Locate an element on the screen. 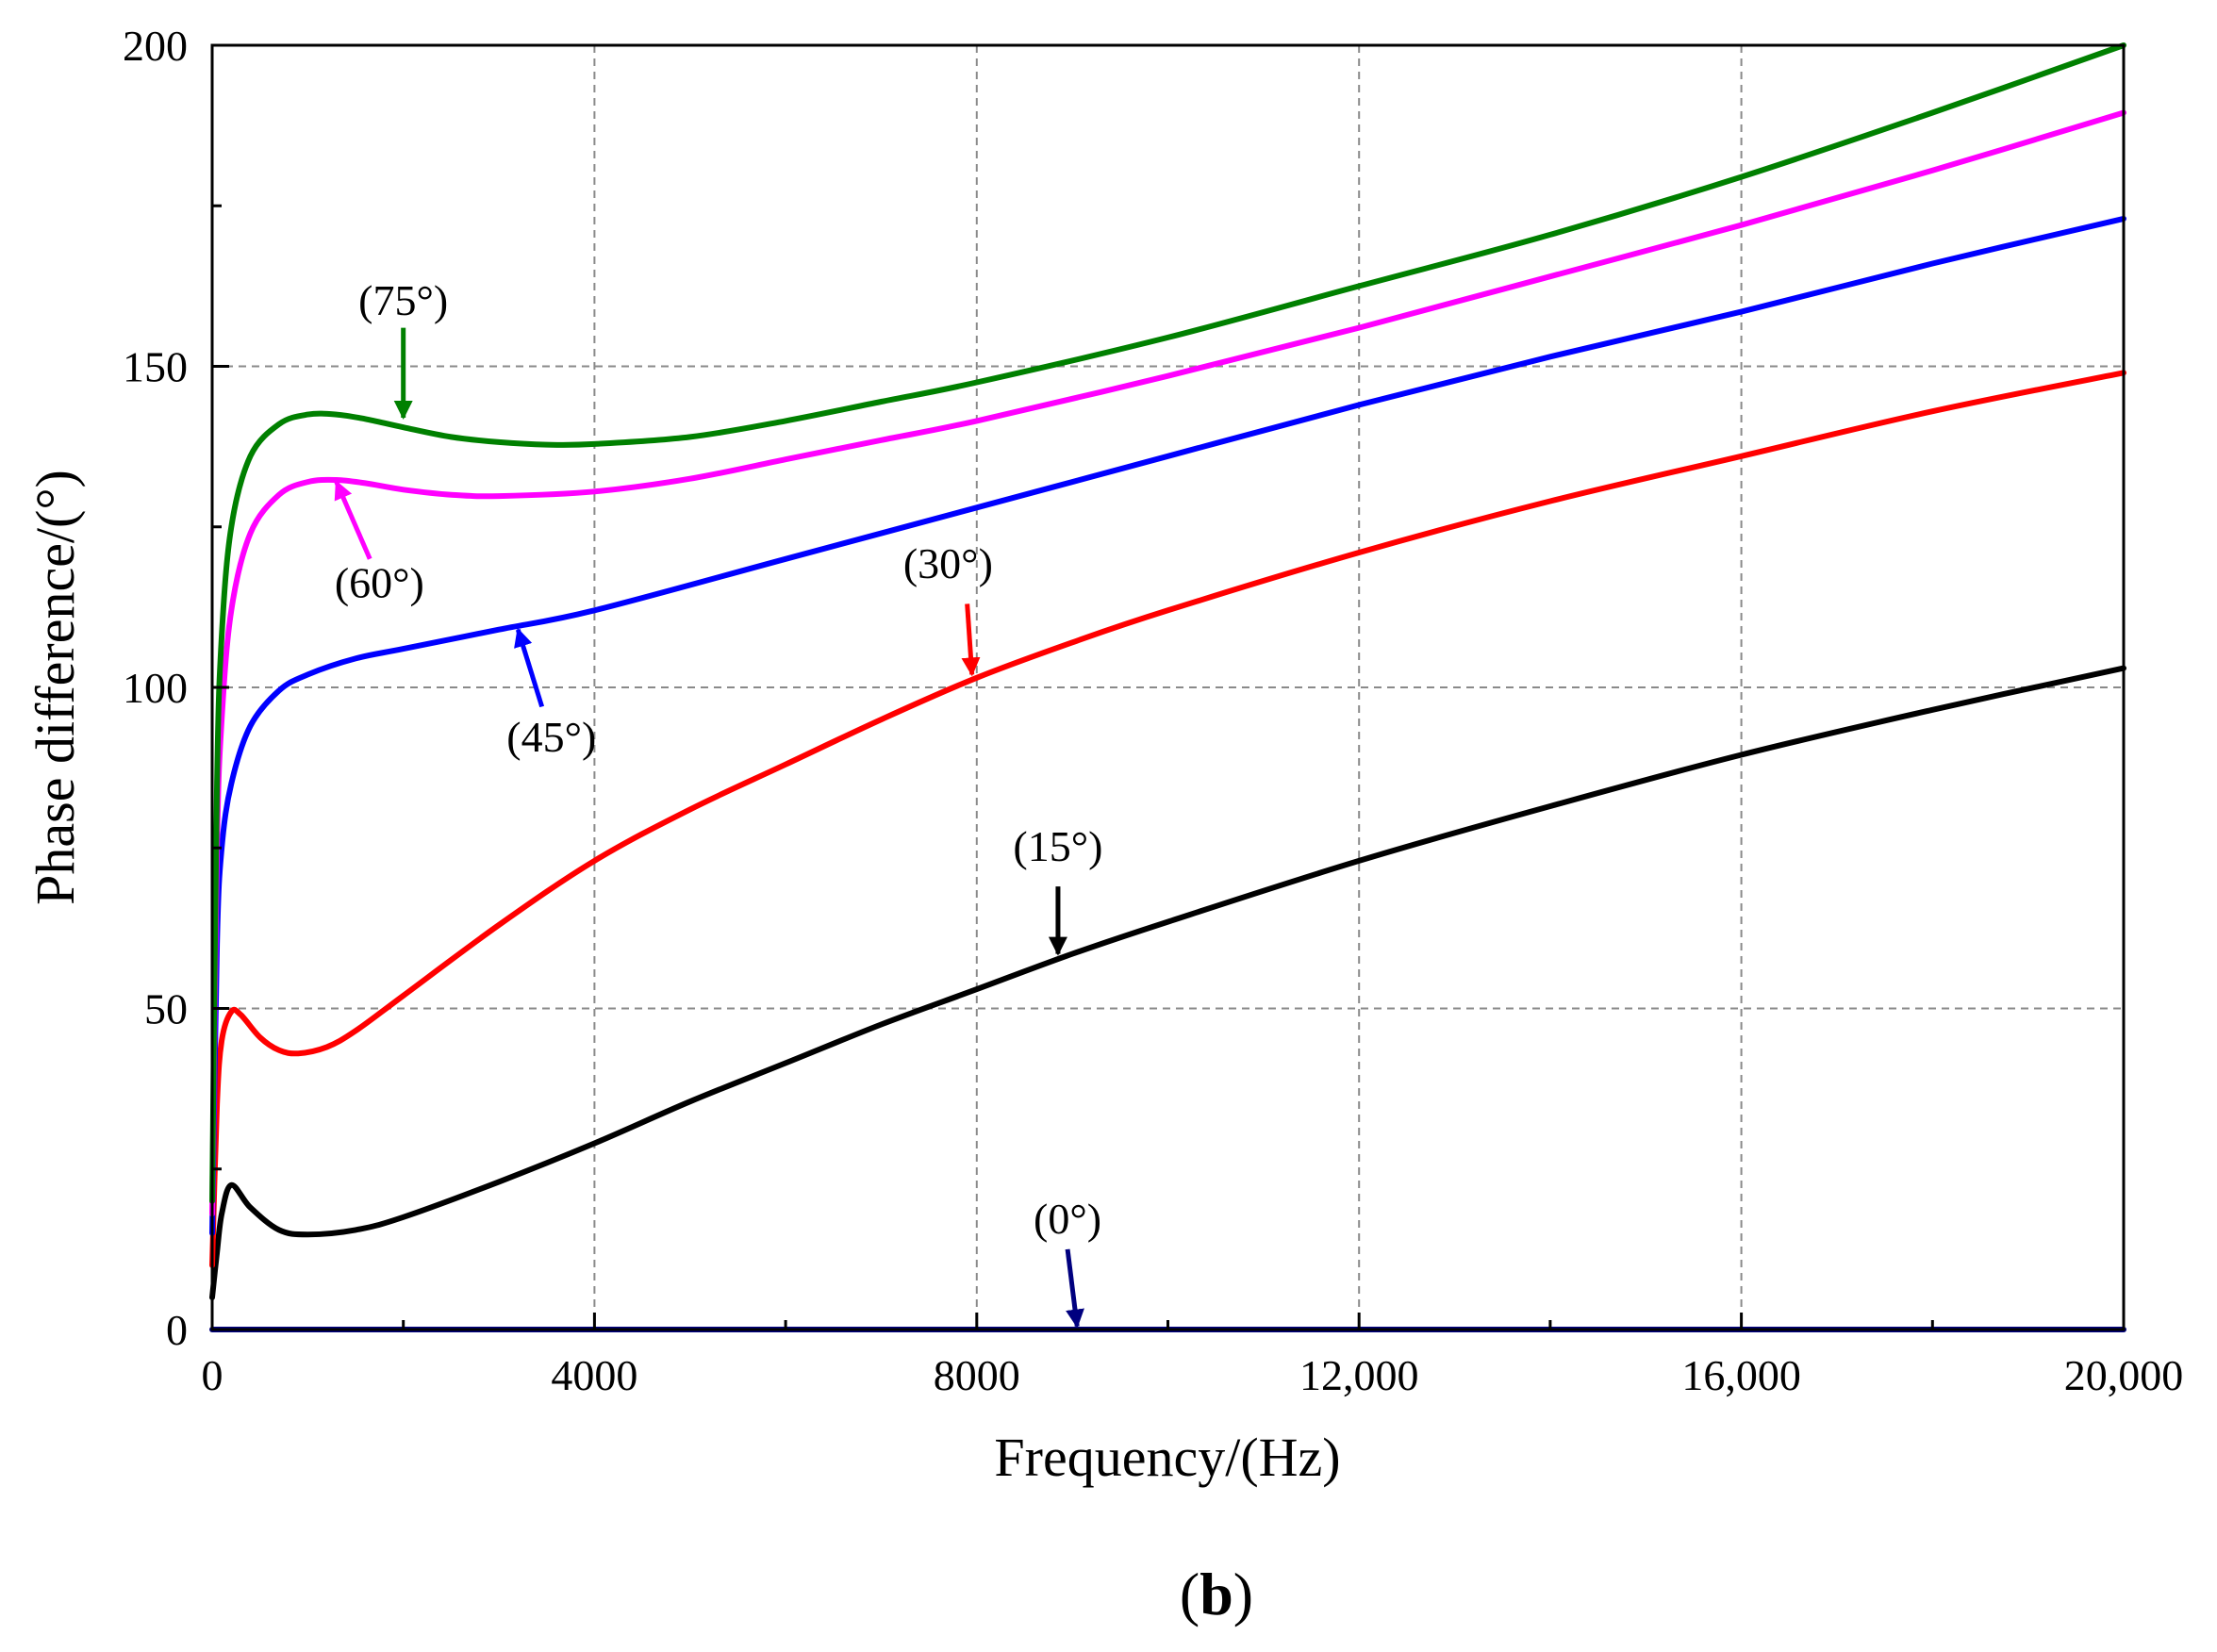 The width and height of the screenshot is (2217, 1652). annotation-label: (15°) is located at coordinates (1057, 846).